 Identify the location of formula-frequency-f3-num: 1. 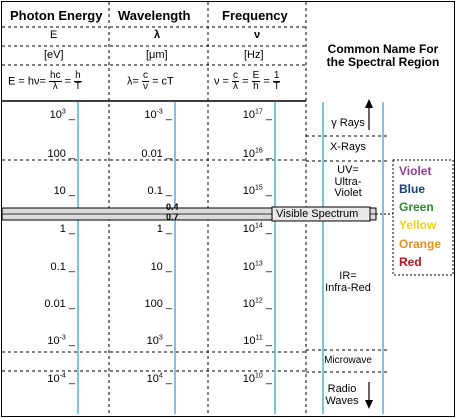
(276, 76).